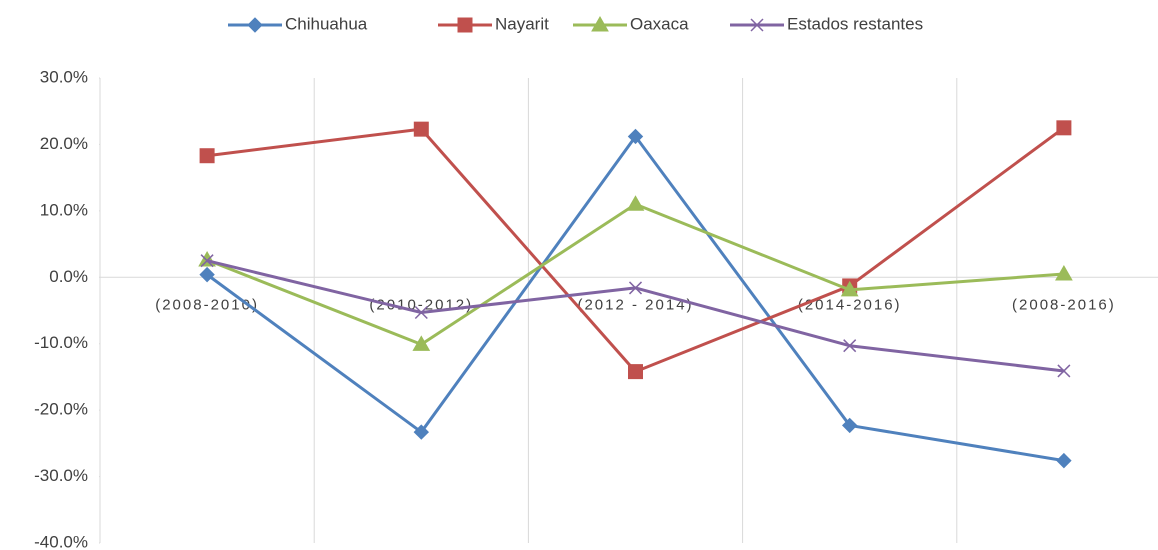 This screenshot has width=1158, height=550. Describe the element at coordinates (855, 23) in the screenshot. I see `legend-label: Estados restantes` at that location.